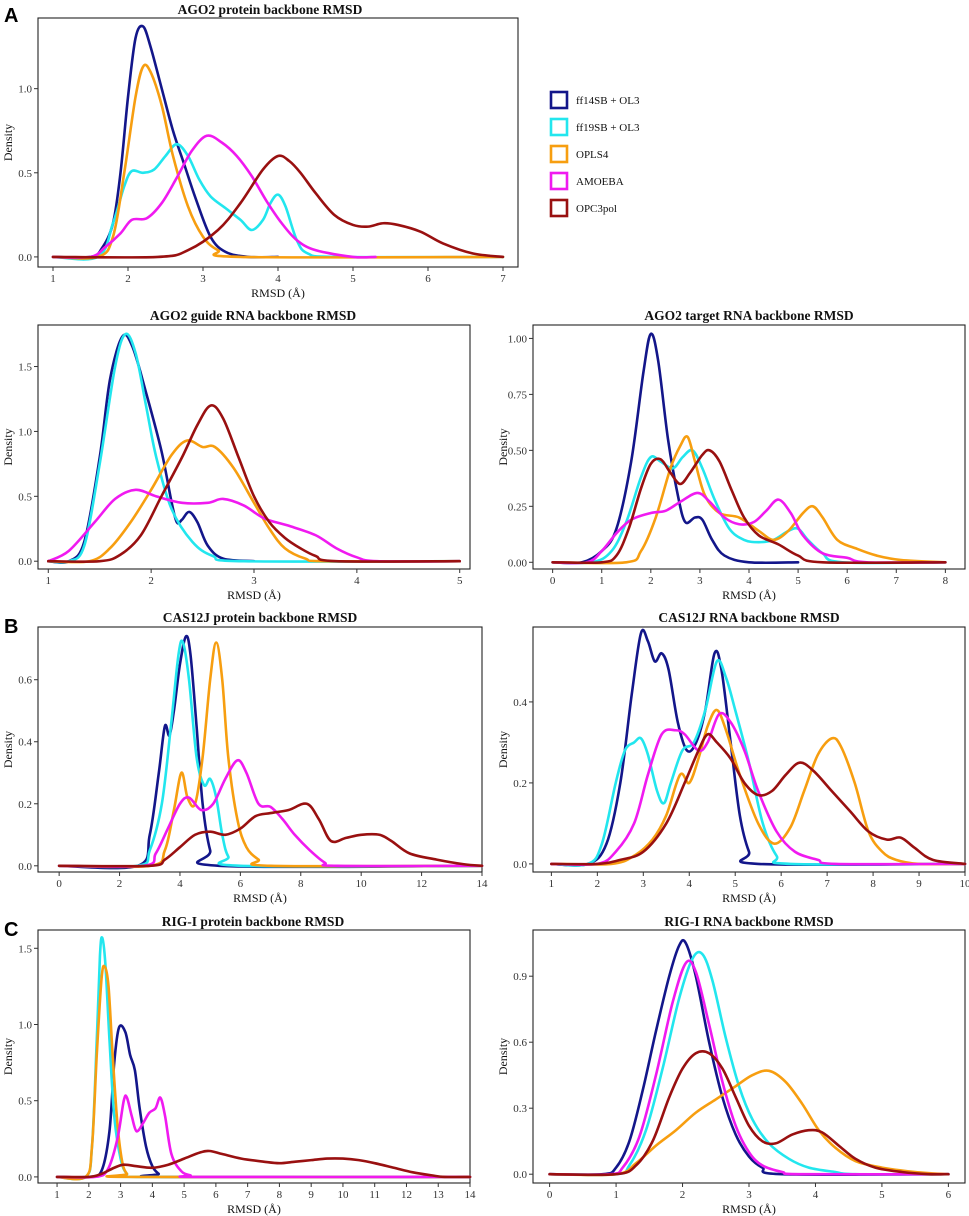  I want to click on panel-label-b: B, so click(11, 627).